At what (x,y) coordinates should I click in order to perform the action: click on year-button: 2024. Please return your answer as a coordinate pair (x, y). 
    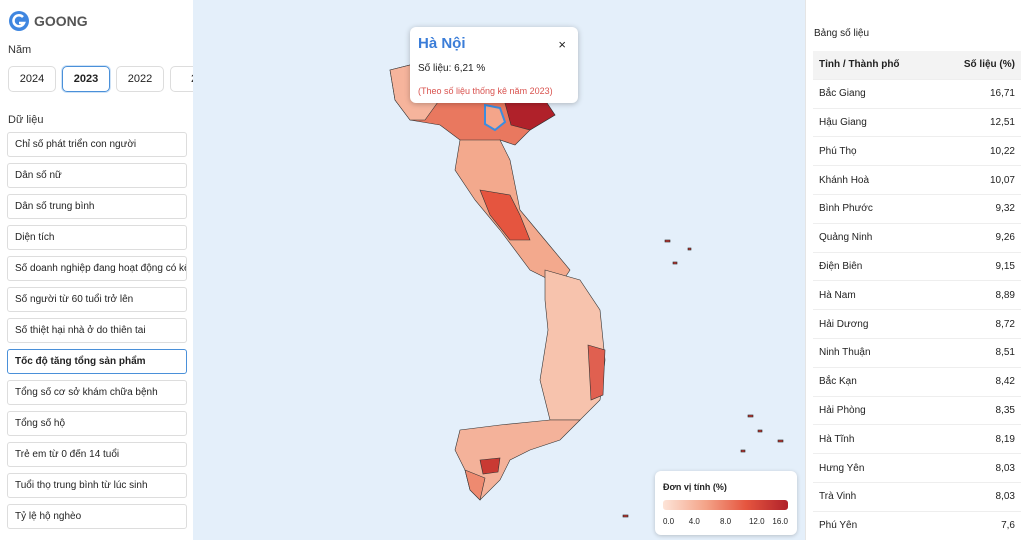
    Looking at the image, I should click on (32, 79).